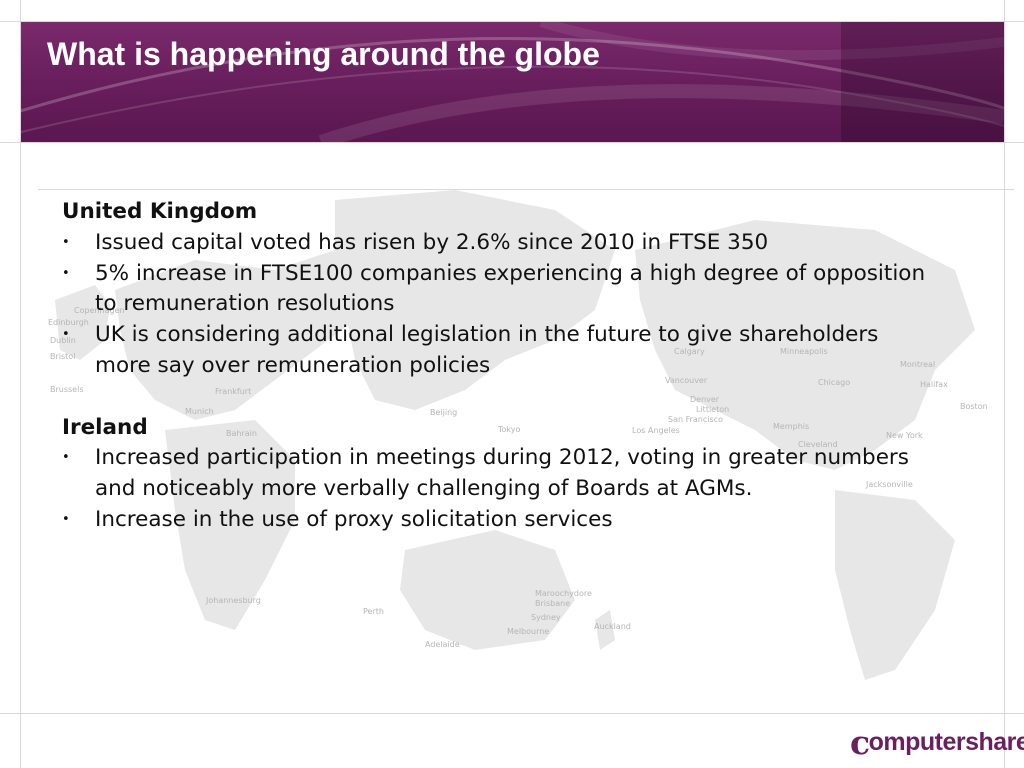 This screenshot has width=1024, height=768. I want to click on map-label: Sydney, so click(546, 617).